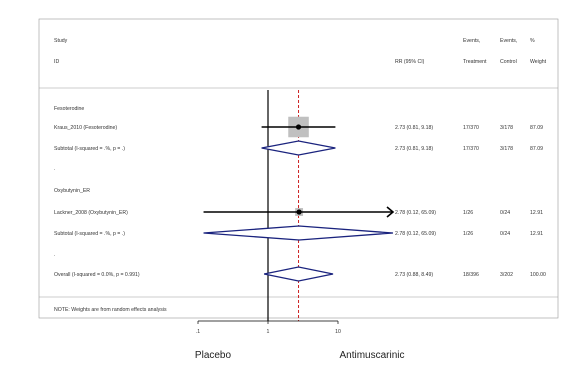 Image resolution: width=565 pixels, height=377 pixels. I want to click on x-axis-ticks: .1 1 10, so click(268, 328).